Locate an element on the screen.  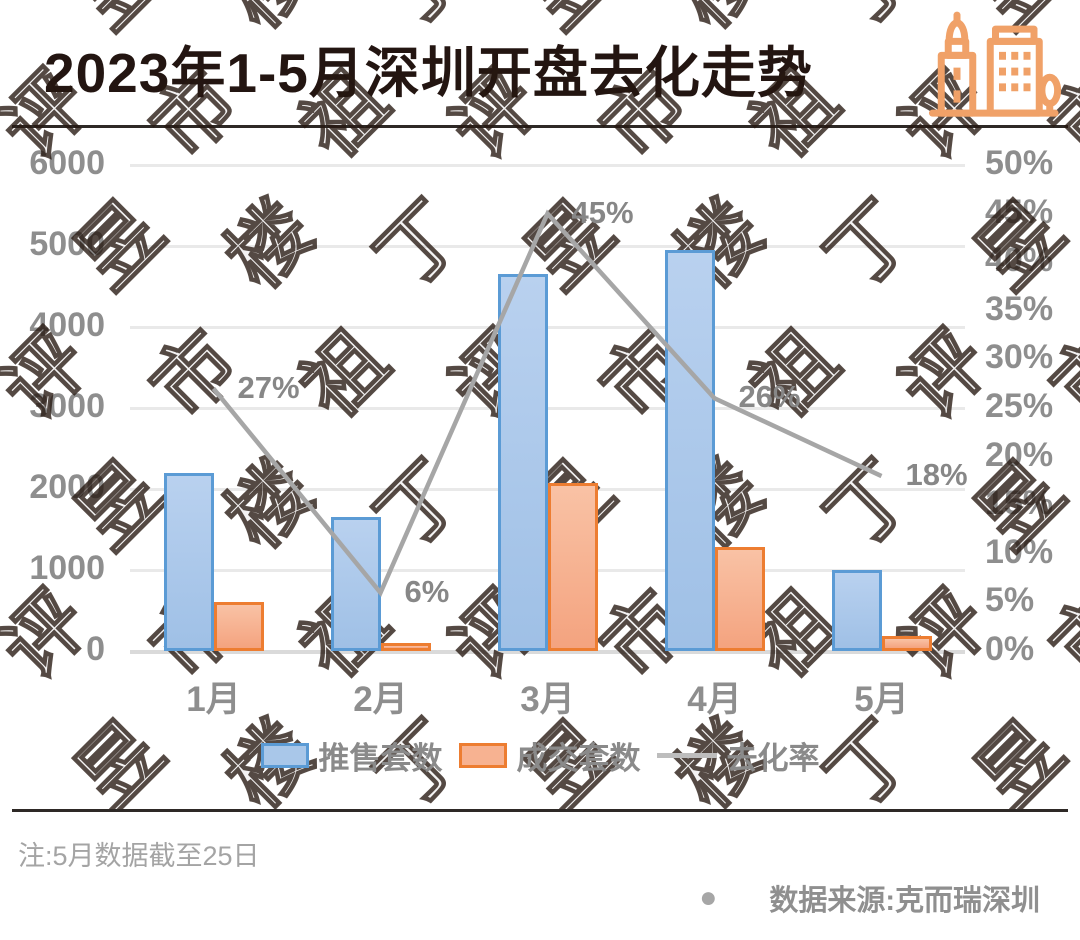
chart-legend: 推售套数 成交套数 去化率 is located at coordinates (540, 755).